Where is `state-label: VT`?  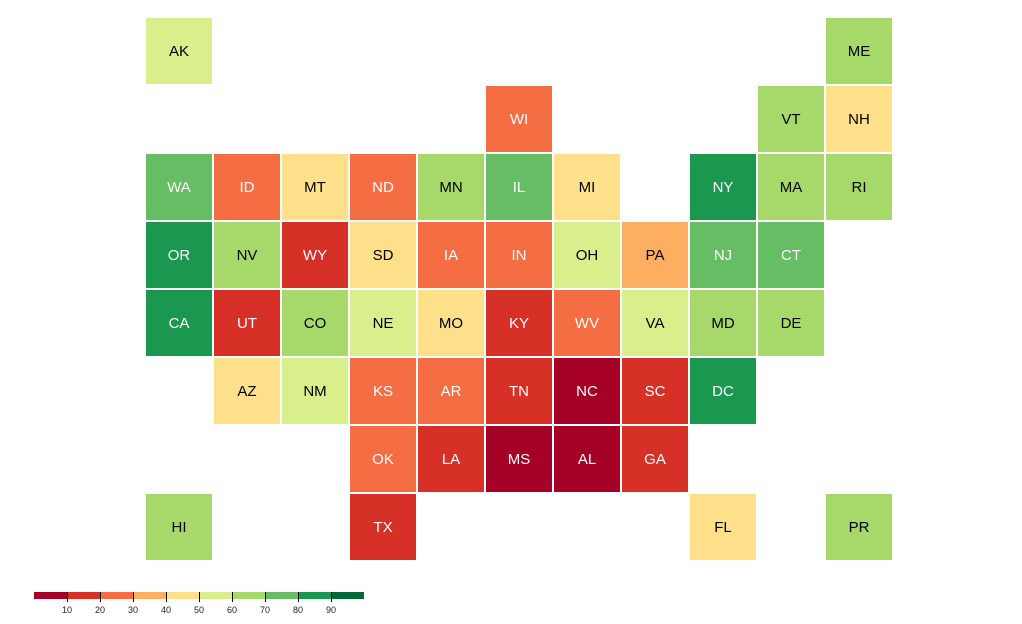 state-label: VT is located at coordinates (791, 119).